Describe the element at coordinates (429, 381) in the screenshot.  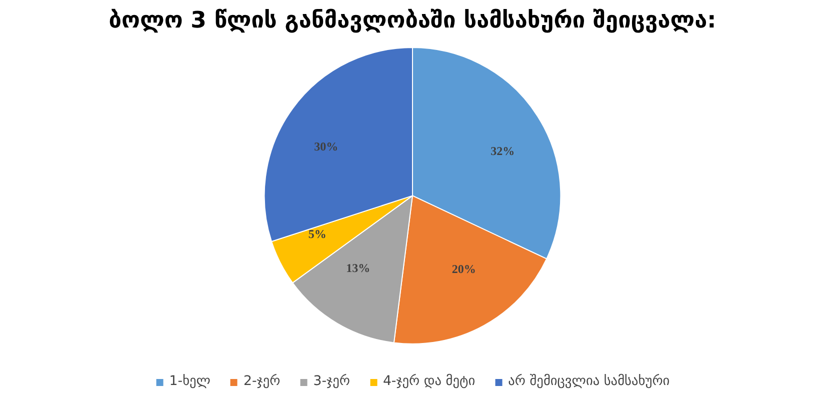
I see `legend-label: 4-ჯერ და მეტი` at that location.